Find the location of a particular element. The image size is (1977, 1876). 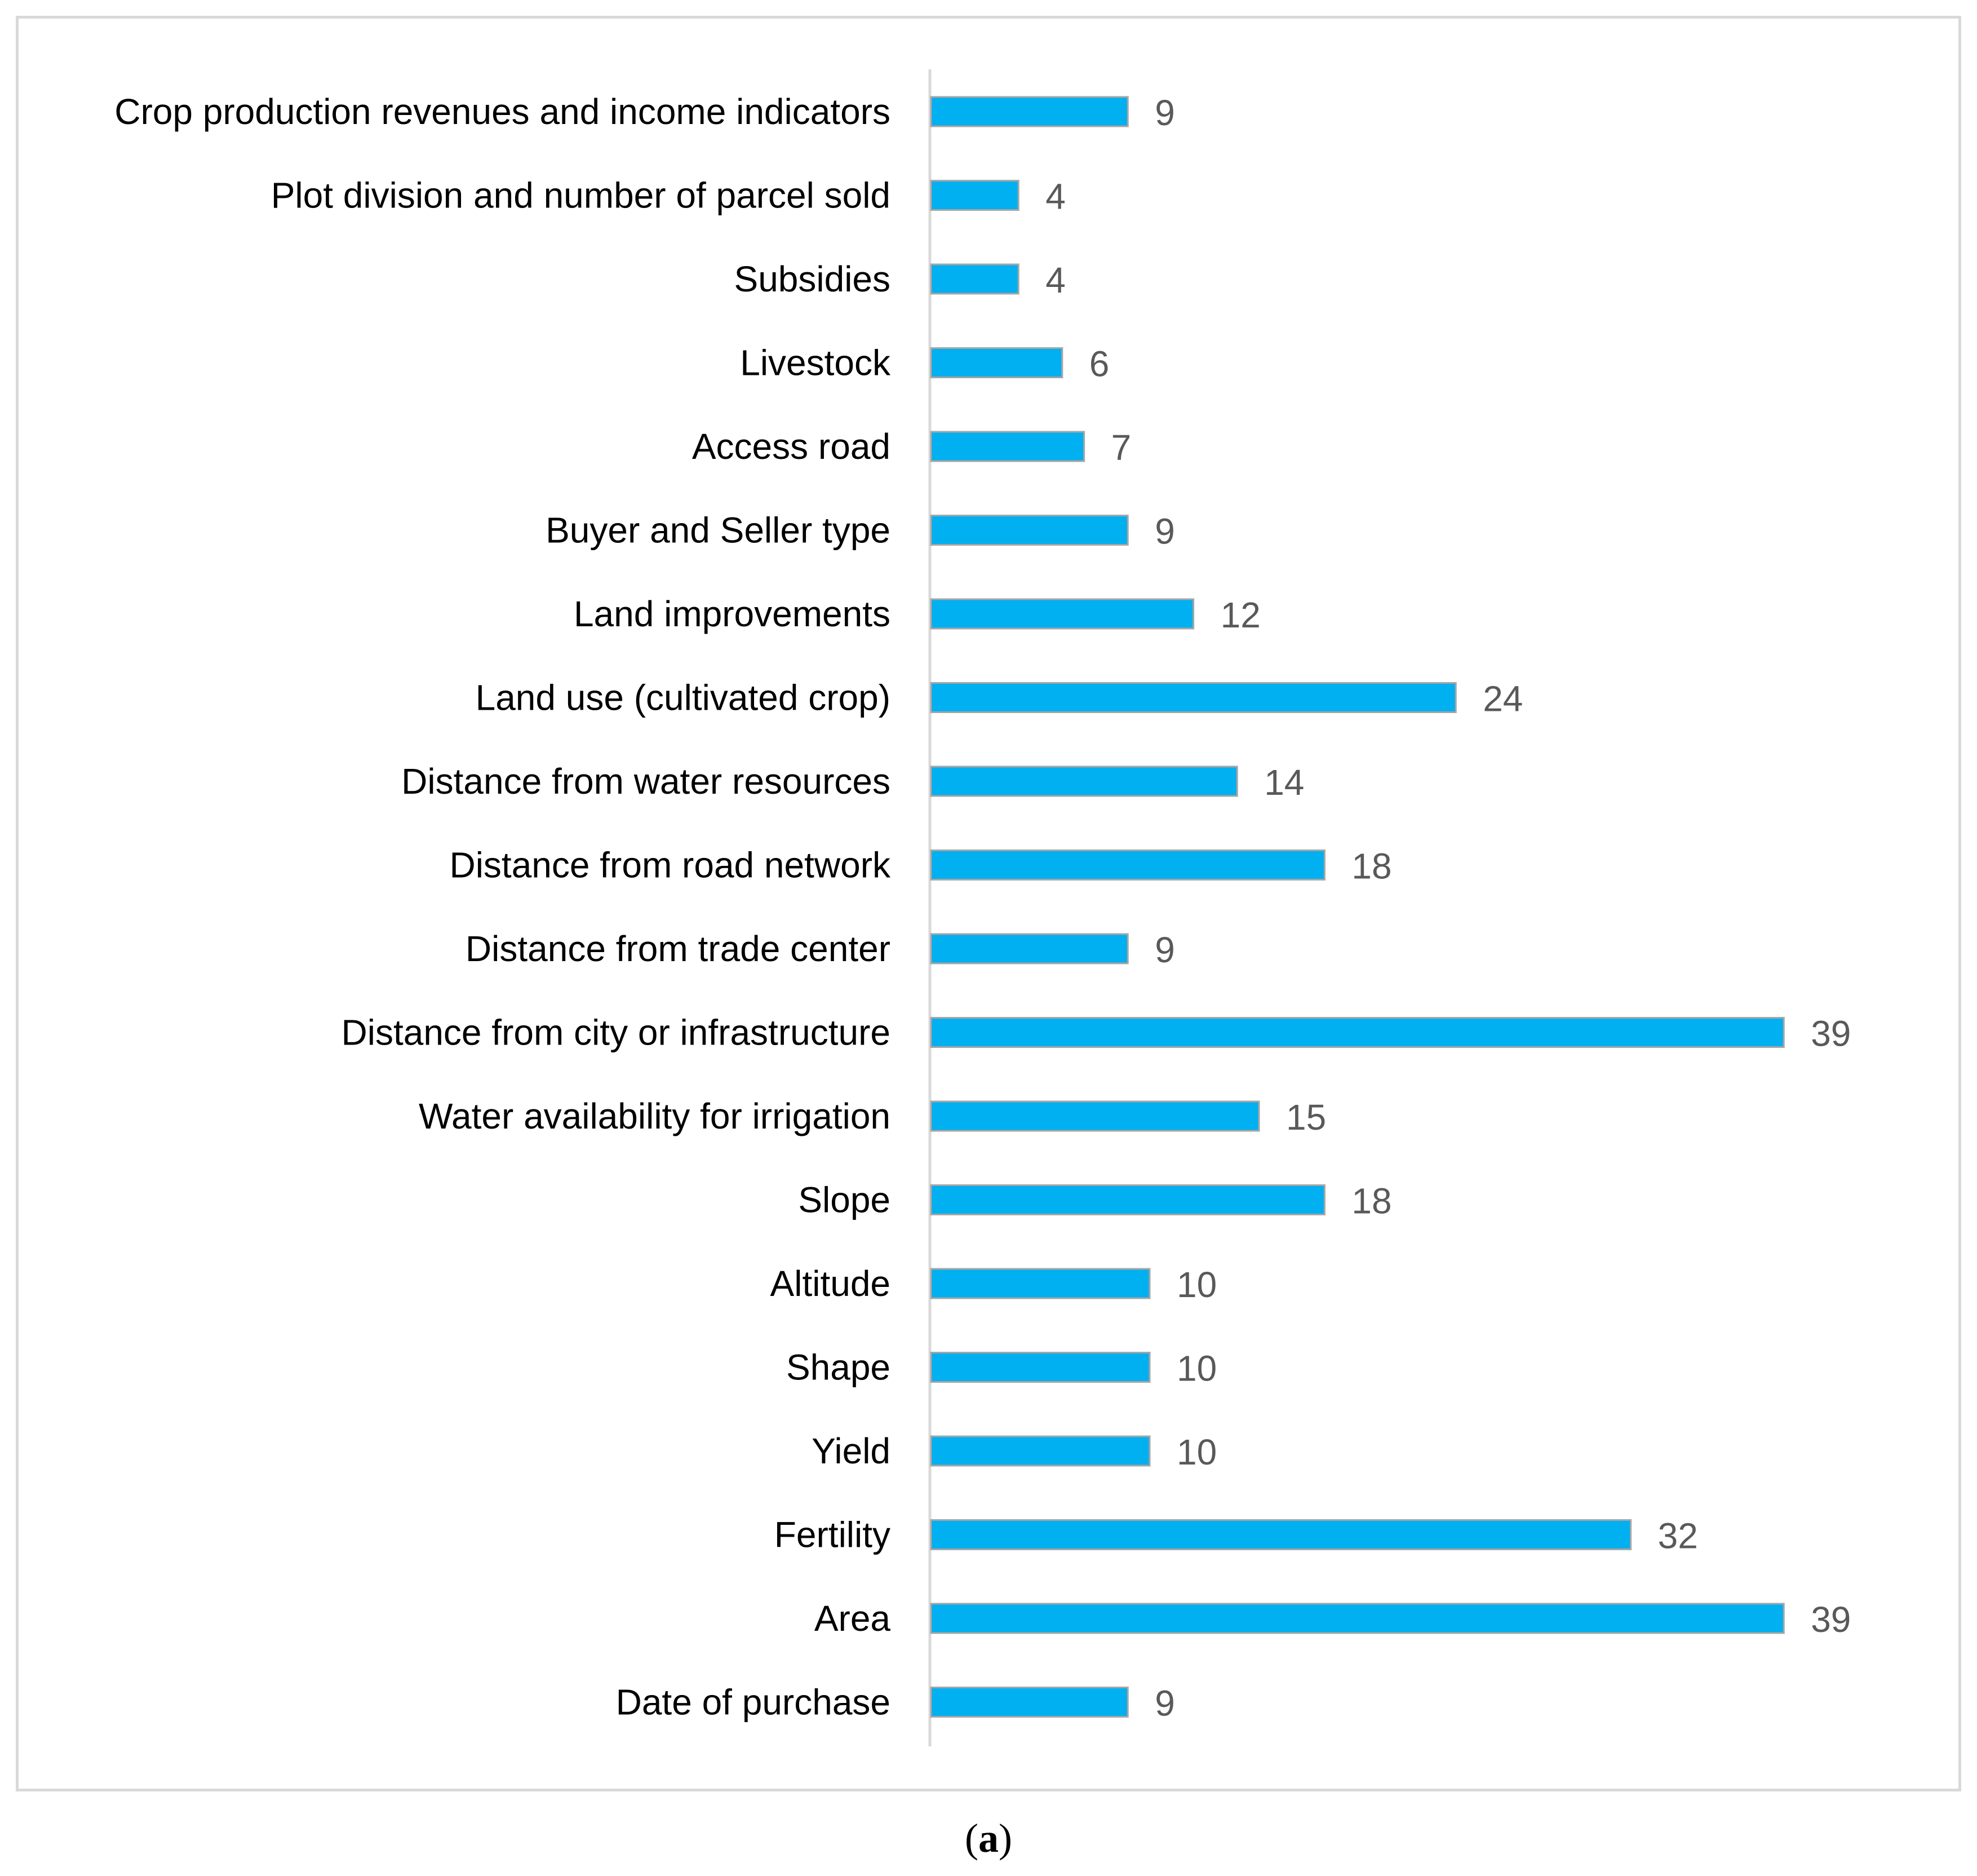

category-label: Land use (cultivated crop) is located at coordinates (683, 698).